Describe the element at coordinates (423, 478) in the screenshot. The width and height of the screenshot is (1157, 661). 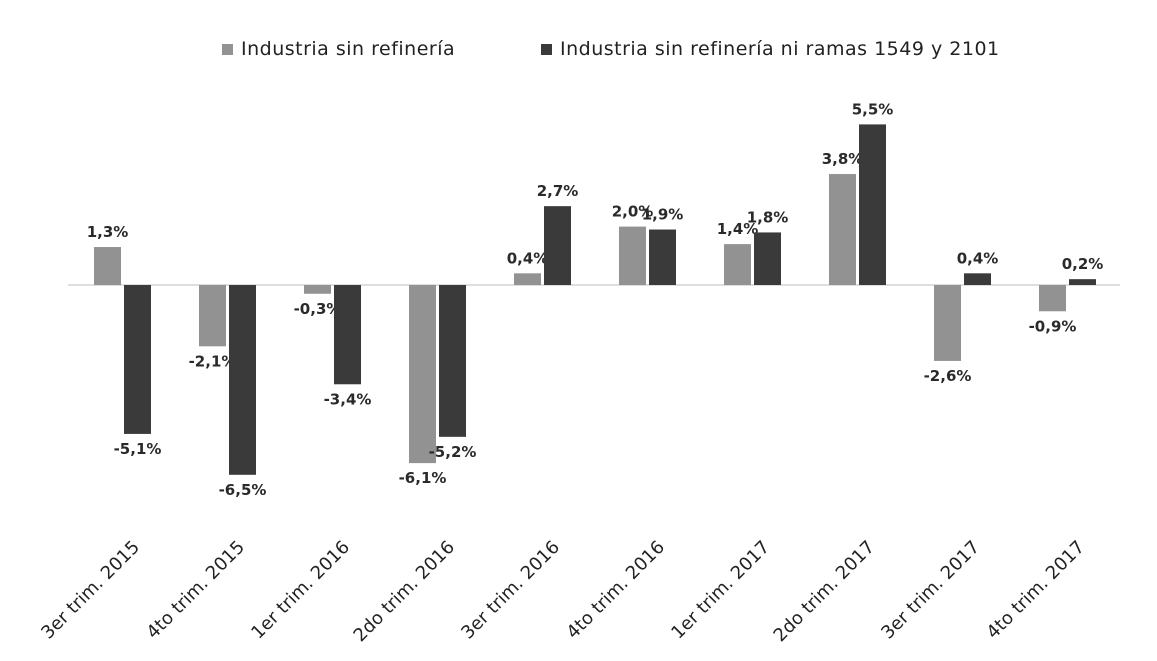
I see `data-label-series-1-4: -6,1%` at that location.